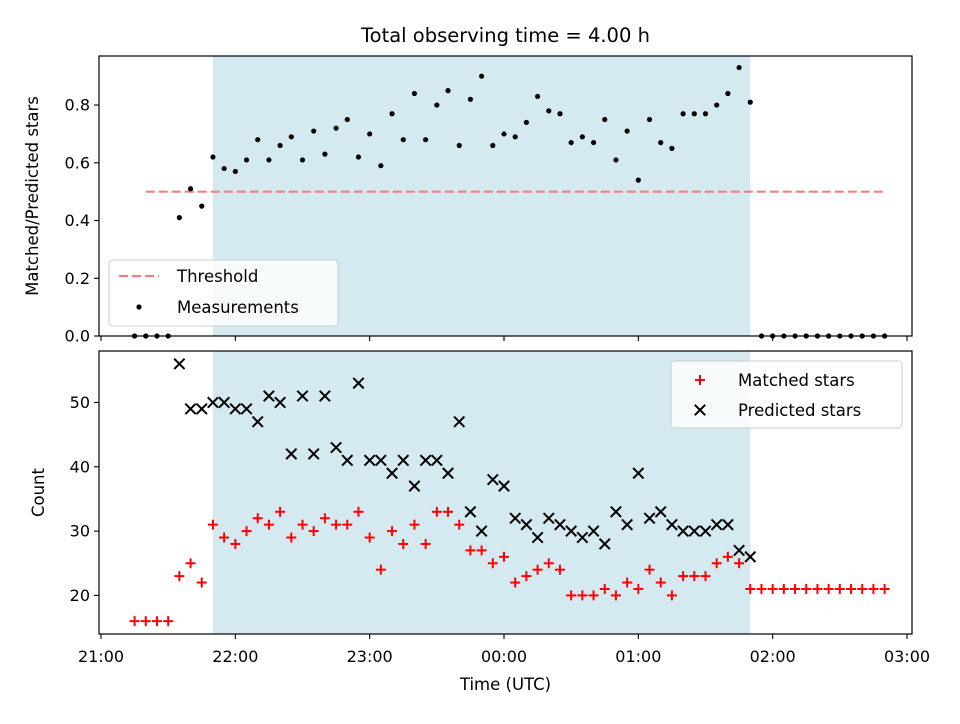 The image size is (960, 724). Describe the element at coordinates (38, 492) in the screenshot. I see `bottom-y-axis-label: Count` at that location.